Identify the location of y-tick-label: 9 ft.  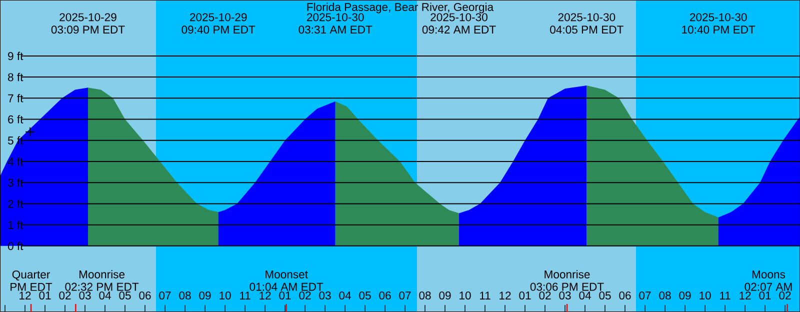
(16, 56).